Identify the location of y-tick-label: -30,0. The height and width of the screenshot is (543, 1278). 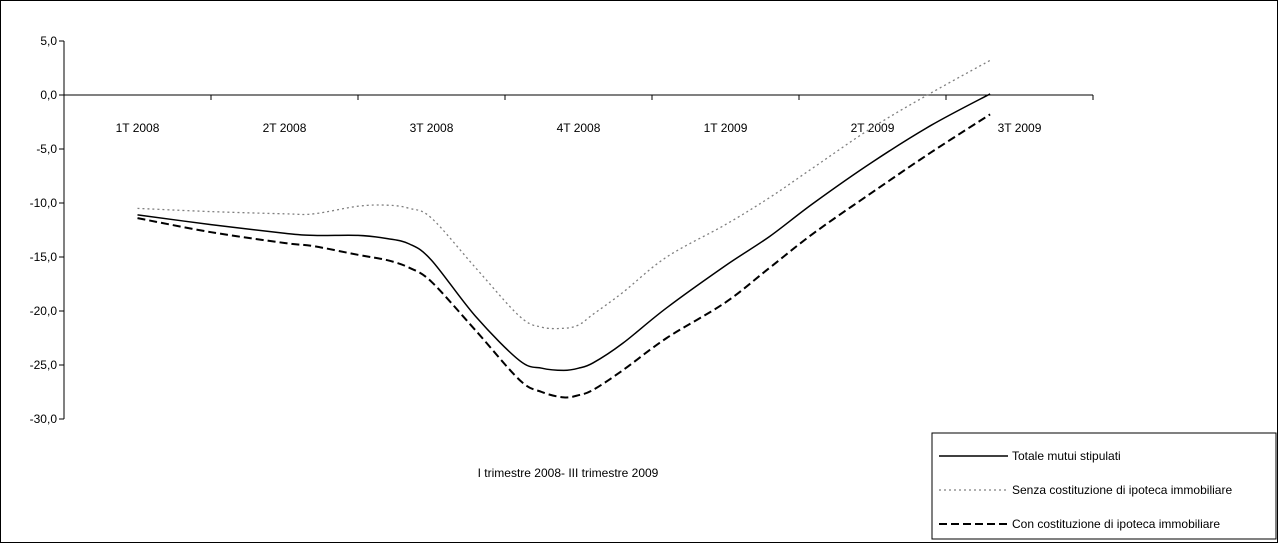
(44, 419).